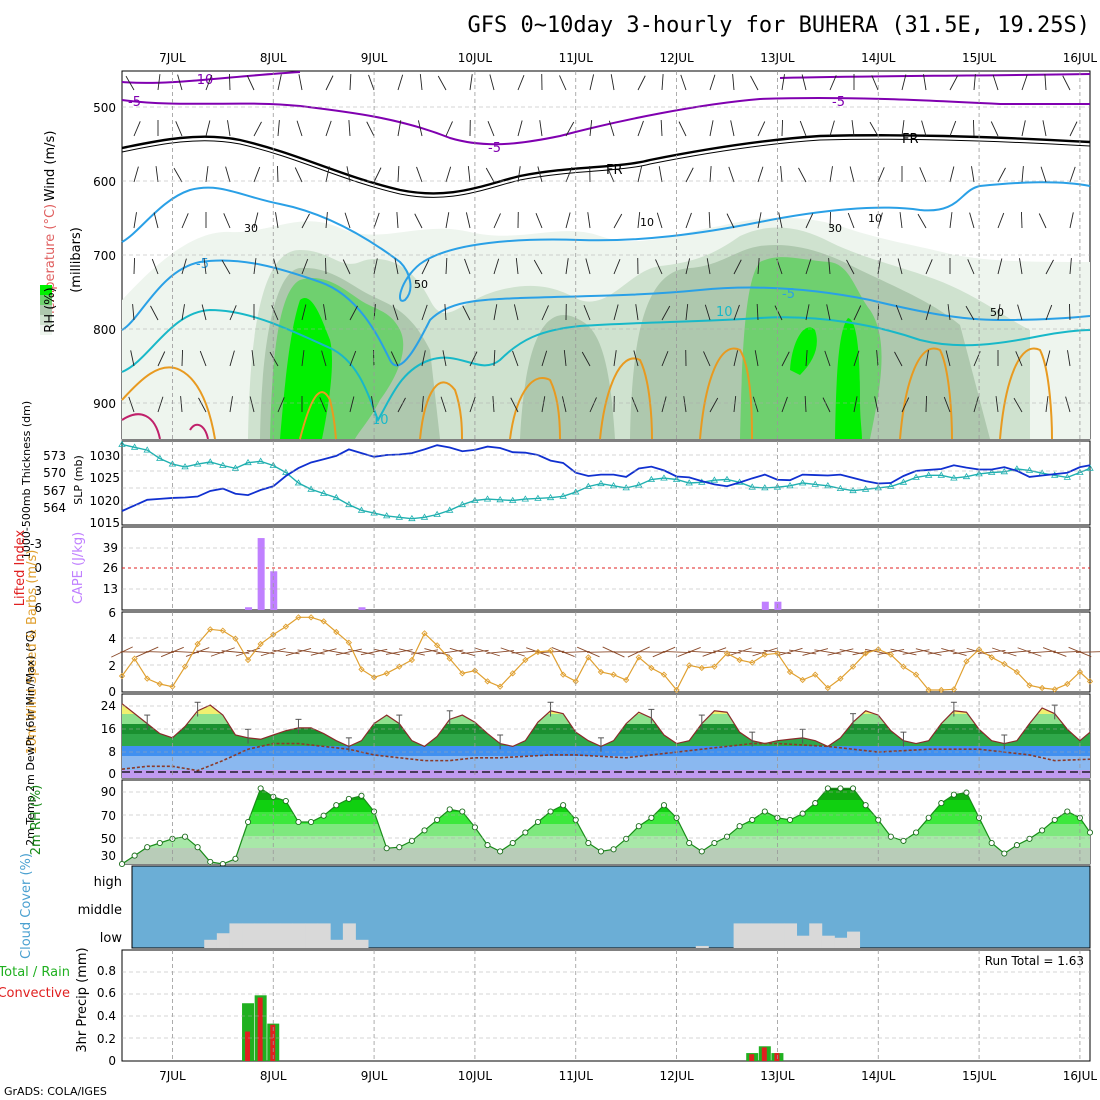 This screenshot has height=1100, width=1100. What do you see at coordinates (38, 568) in the screenshot?
I see `li-tick: 0` at bounding box center [38, 568].